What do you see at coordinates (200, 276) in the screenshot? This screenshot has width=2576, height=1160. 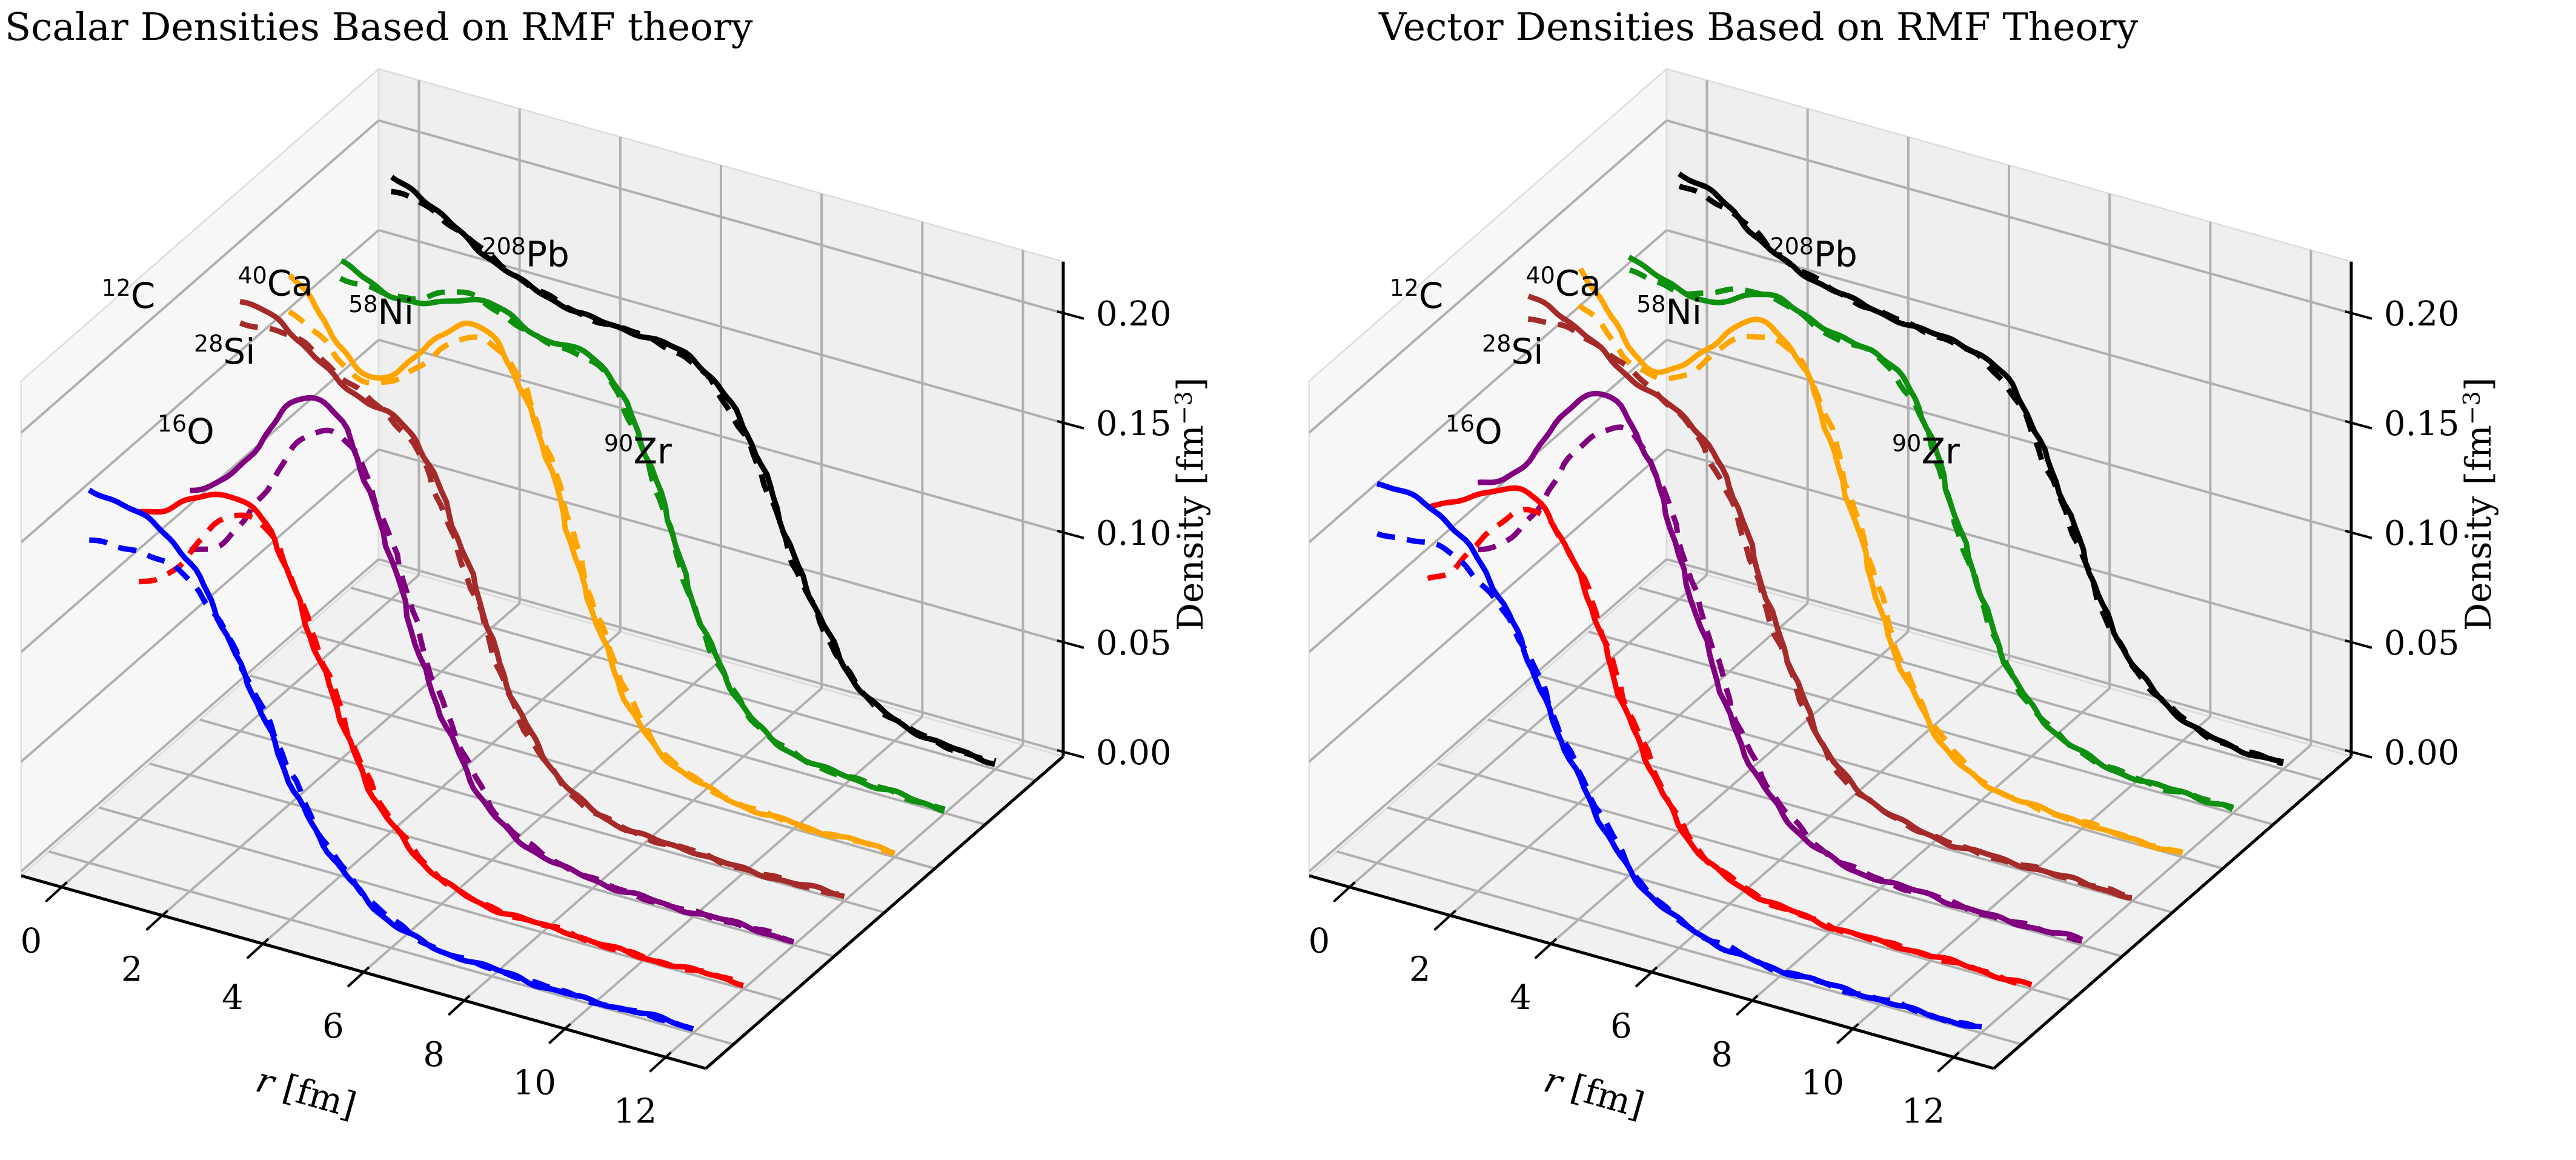 I see `grid-z-0.20` at bounding box center [200, 276].